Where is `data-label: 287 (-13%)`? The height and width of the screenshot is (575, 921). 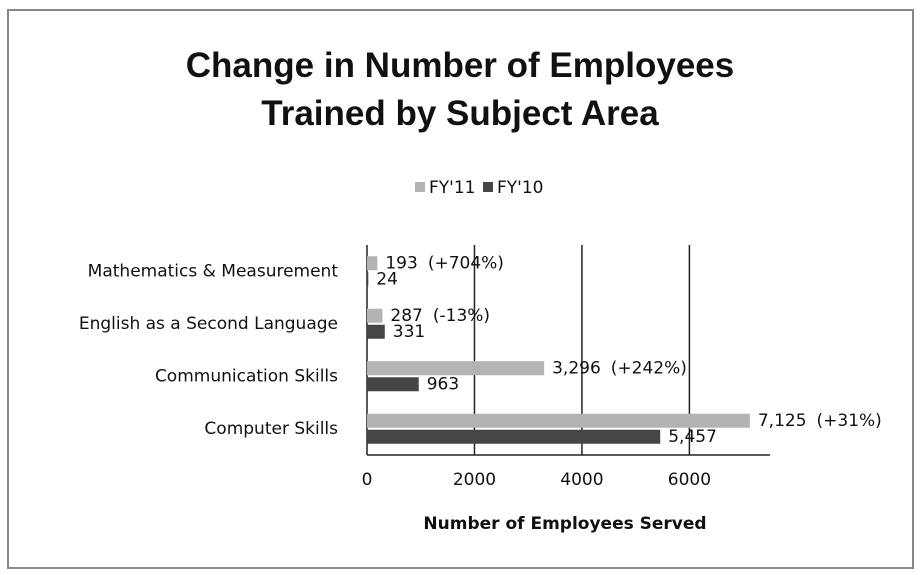 data-label: 287 (-13%) is located at coordinates (440, 316).